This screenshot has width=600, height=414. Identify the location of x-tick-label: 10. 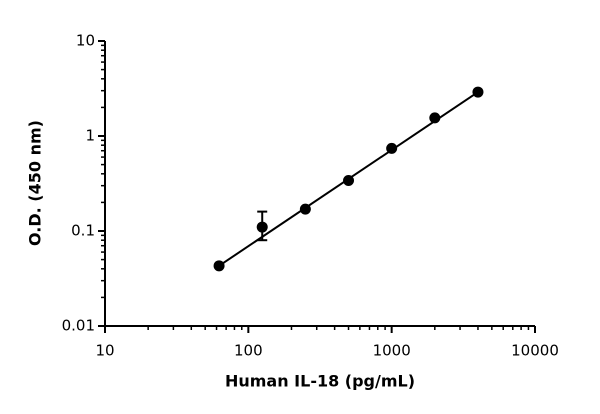
(104, 351).